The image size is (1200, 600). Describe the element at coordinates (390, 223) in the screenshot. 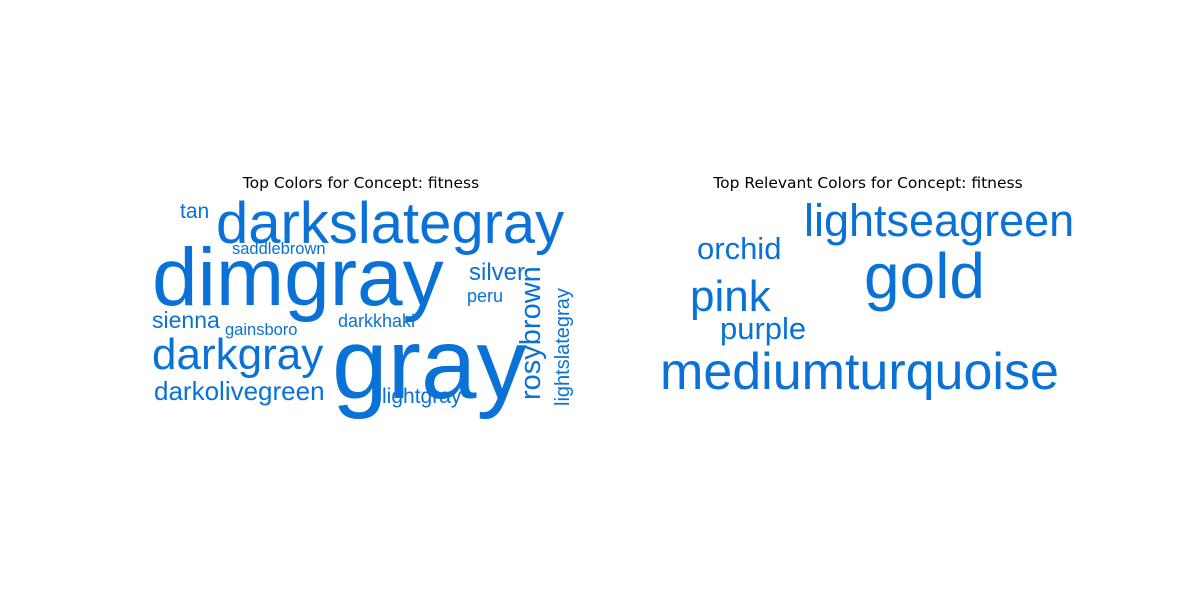

I see `word-darkslategray: darkslategray` at that location.